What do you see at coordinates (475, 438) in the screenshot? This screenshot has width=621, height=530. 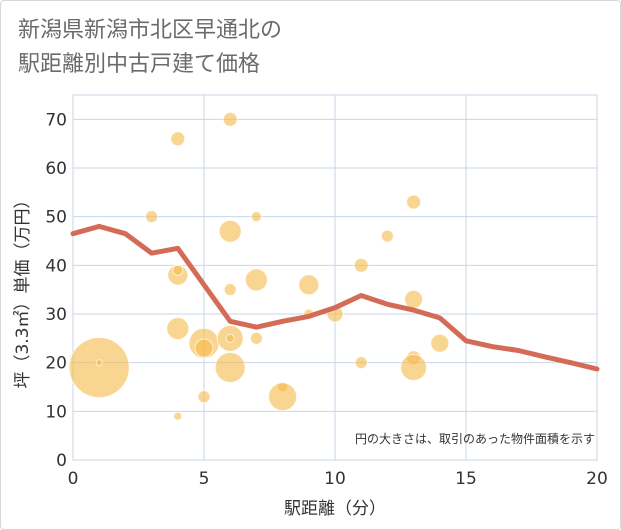 I see `bubble-size-note: 円の大きさは、取引のあった物件面積を示す` at bounding box center [475, 438].